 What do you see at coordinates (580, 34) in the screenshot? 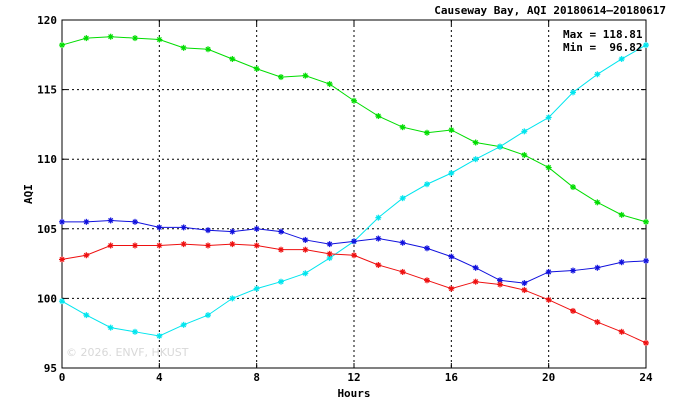
I see `max-label: Max =` at bounding box center [580, 34].